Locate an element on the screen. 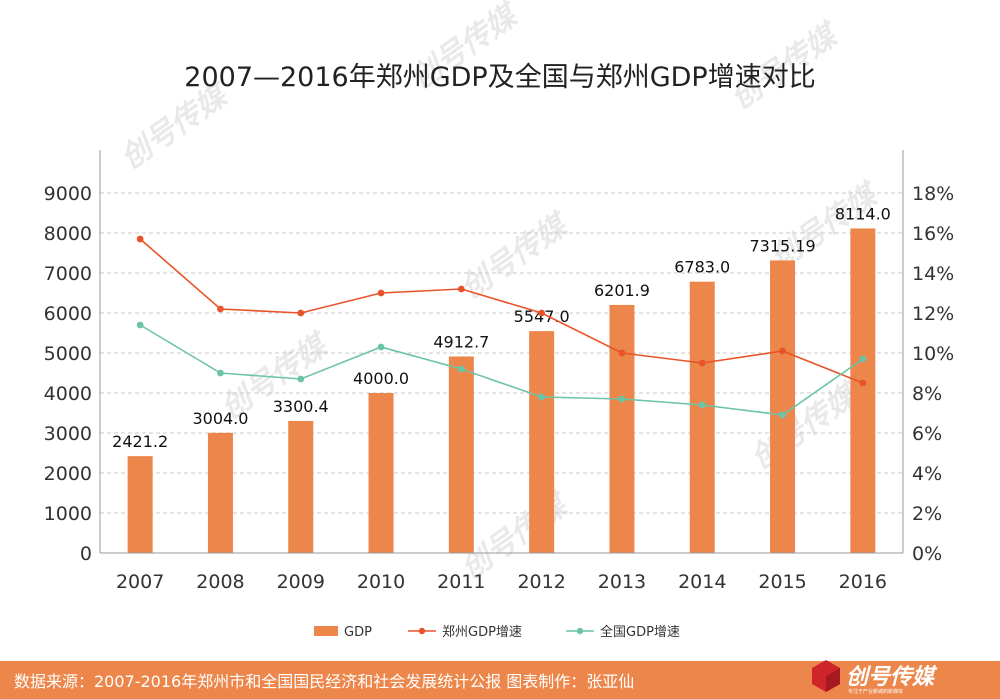  bar-gdp-2016 is located at coordinates (863, 390).